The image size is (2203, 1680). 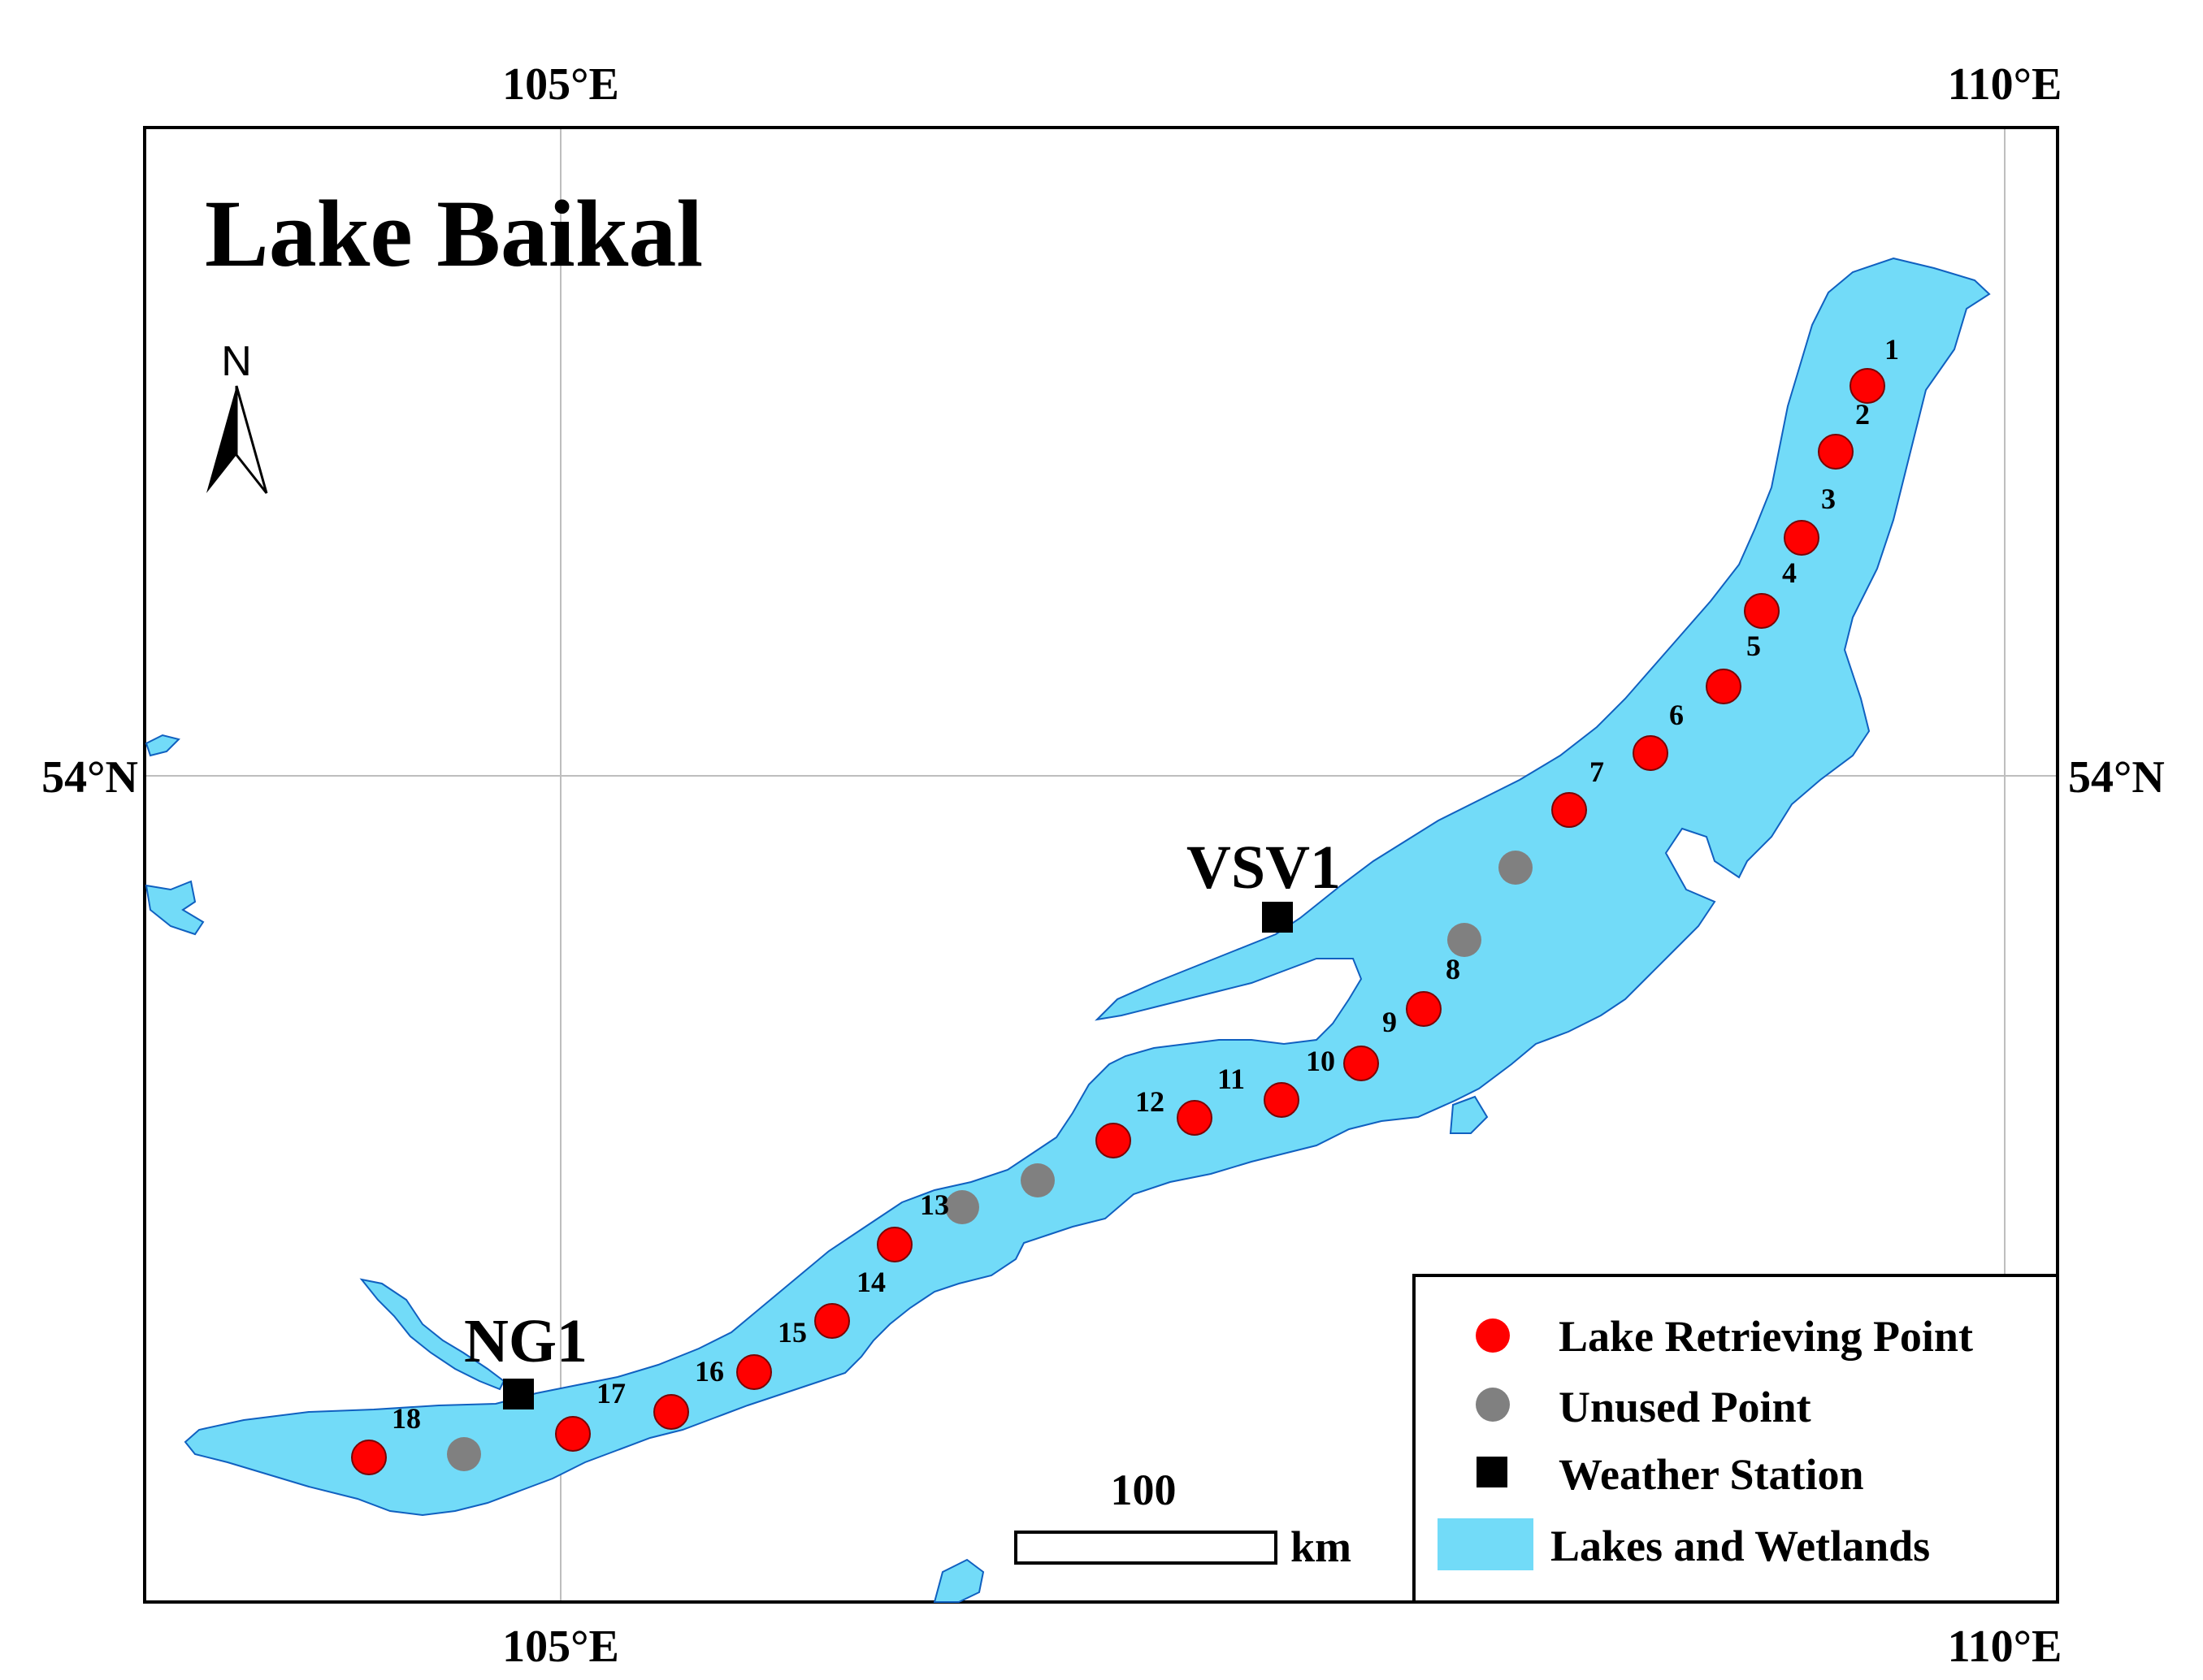 I want to click on north-arrow-icon-outline, so click(x=251, y=440).